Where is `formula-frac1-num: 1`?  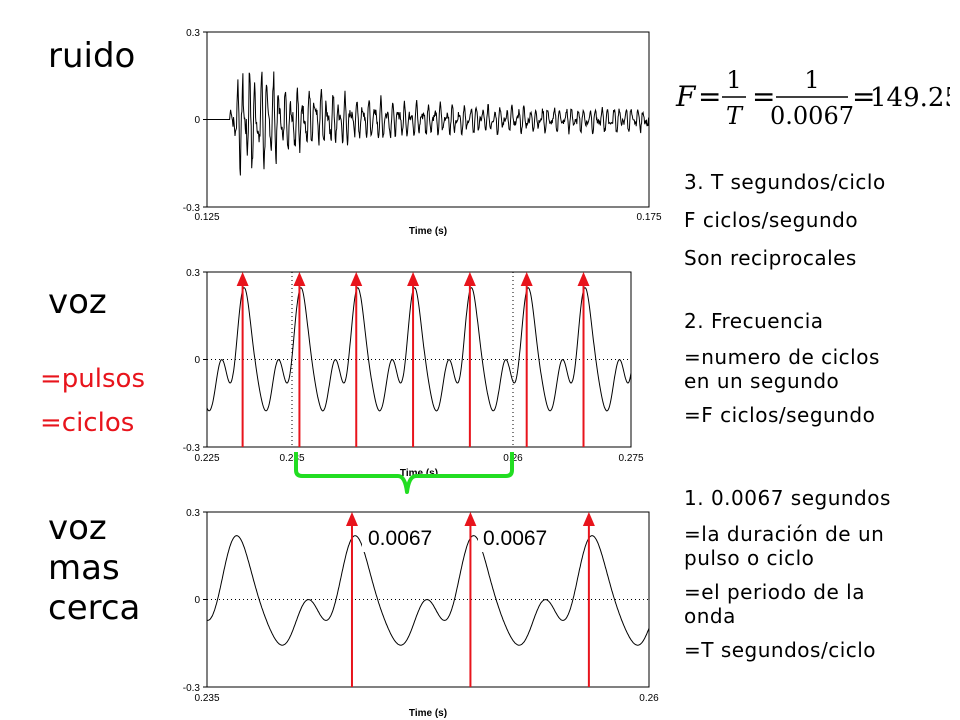 formula-frac1-num: 1 is located at coordinates (733, 80).